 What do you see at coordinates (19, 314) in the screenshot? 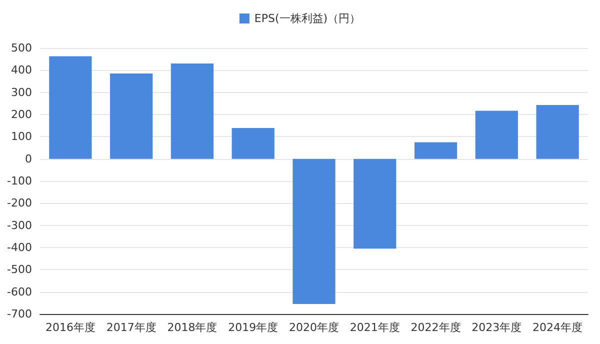
I see `y-tick-label: -700` at bounding box center [19, 314].